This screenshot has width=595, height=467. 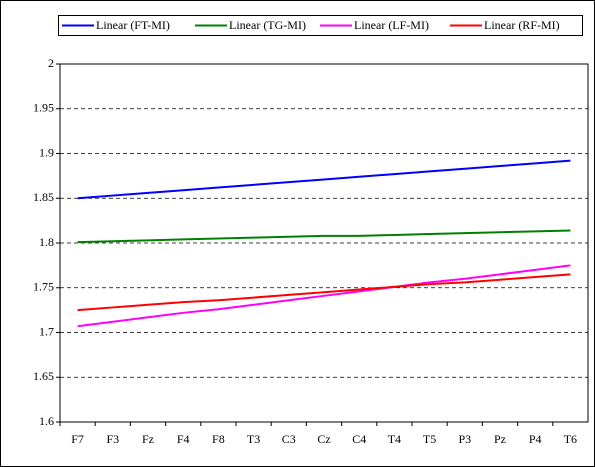 I want to click on x-tick-label: Pz, so click(x=500, y=439).